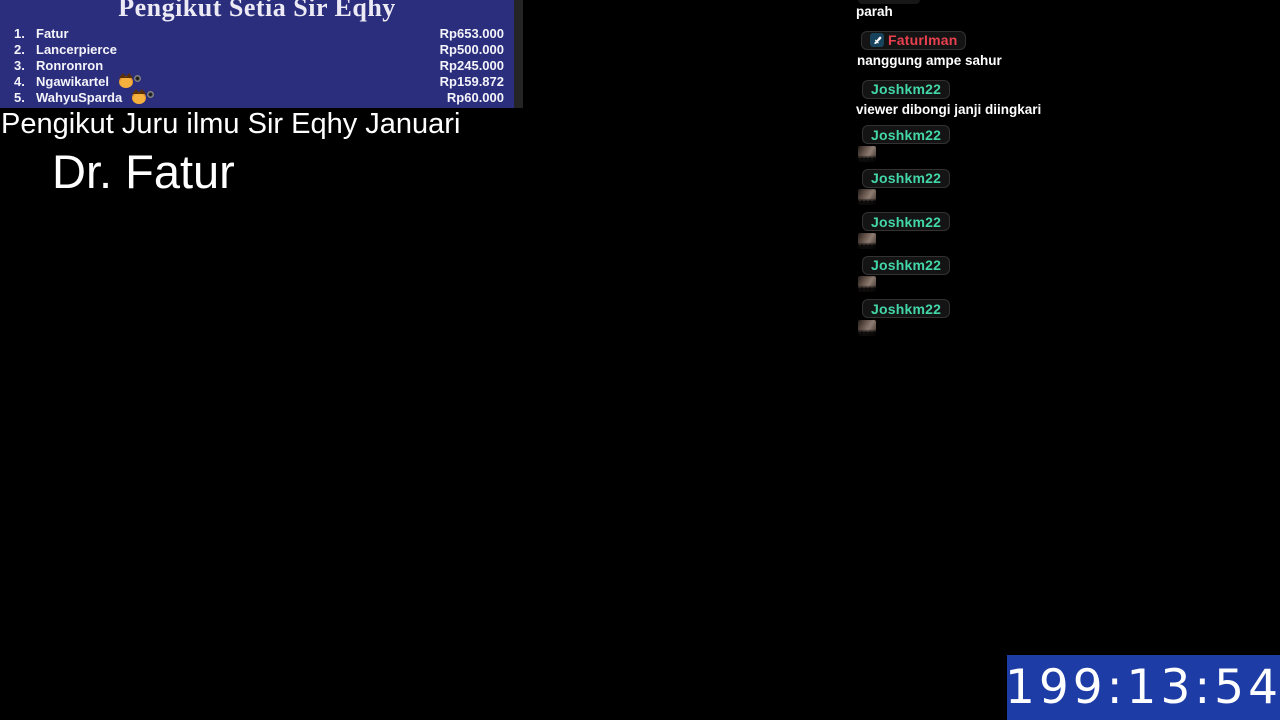 This screenshot has width=1280, height=720. I want to click on chat-message-text: nanggung ampe sahur, so click(929, 60).